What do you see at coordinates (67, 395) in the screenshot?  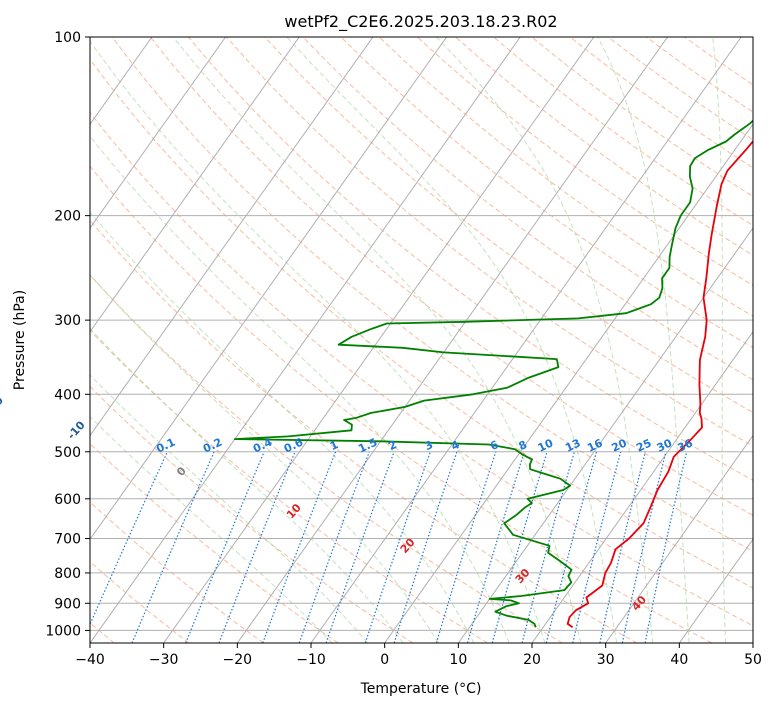 I see `y-tick-label: 400` at bounding box center [67, 395].